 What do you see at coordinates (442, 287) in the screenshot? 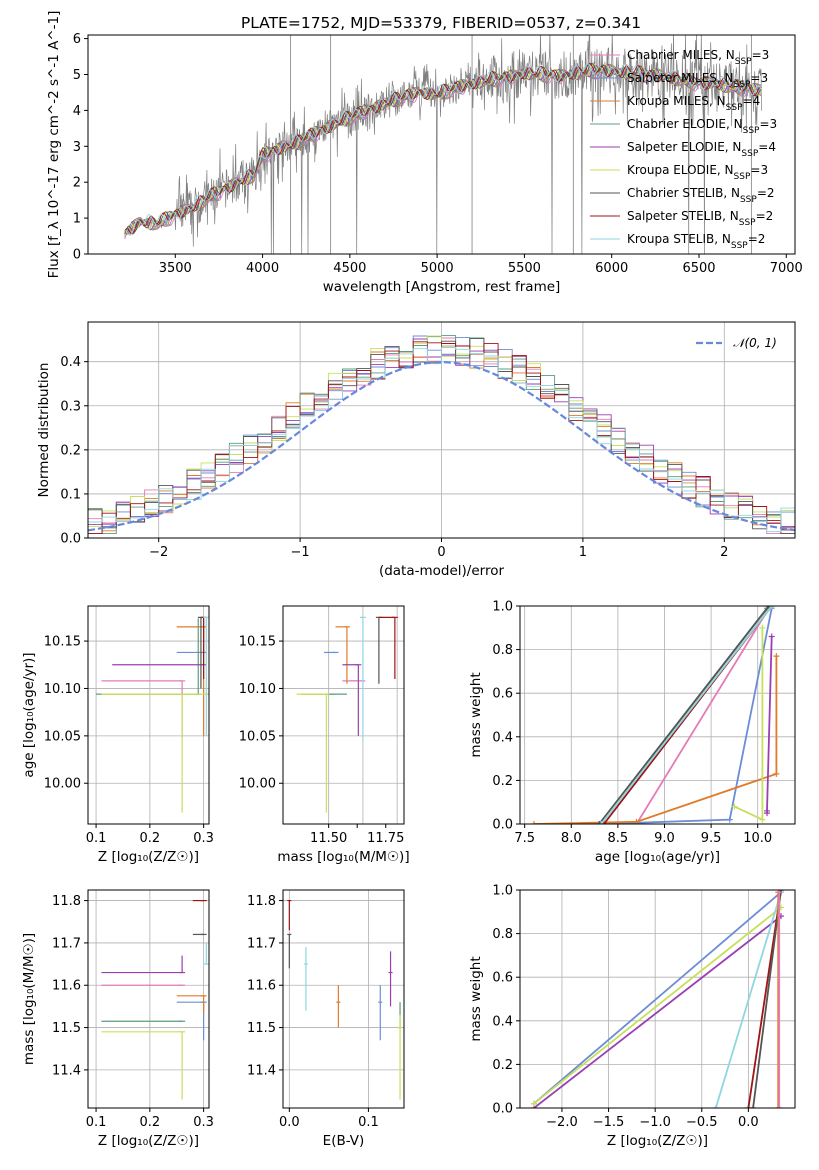
I see `x-axis-label: wavelength [Angstrom, rest frame]` at bounding box center [442, 287].